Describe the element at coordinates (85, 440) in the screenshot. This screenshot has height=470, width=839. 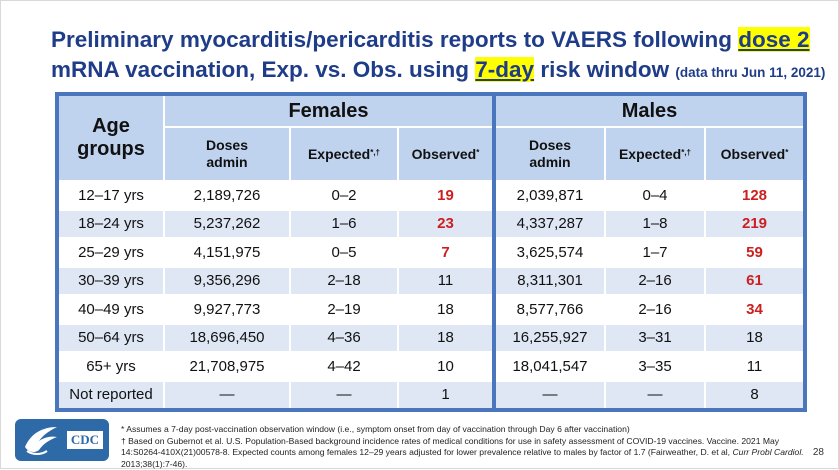
I see `cdc-wordmark: CDC` at that location.